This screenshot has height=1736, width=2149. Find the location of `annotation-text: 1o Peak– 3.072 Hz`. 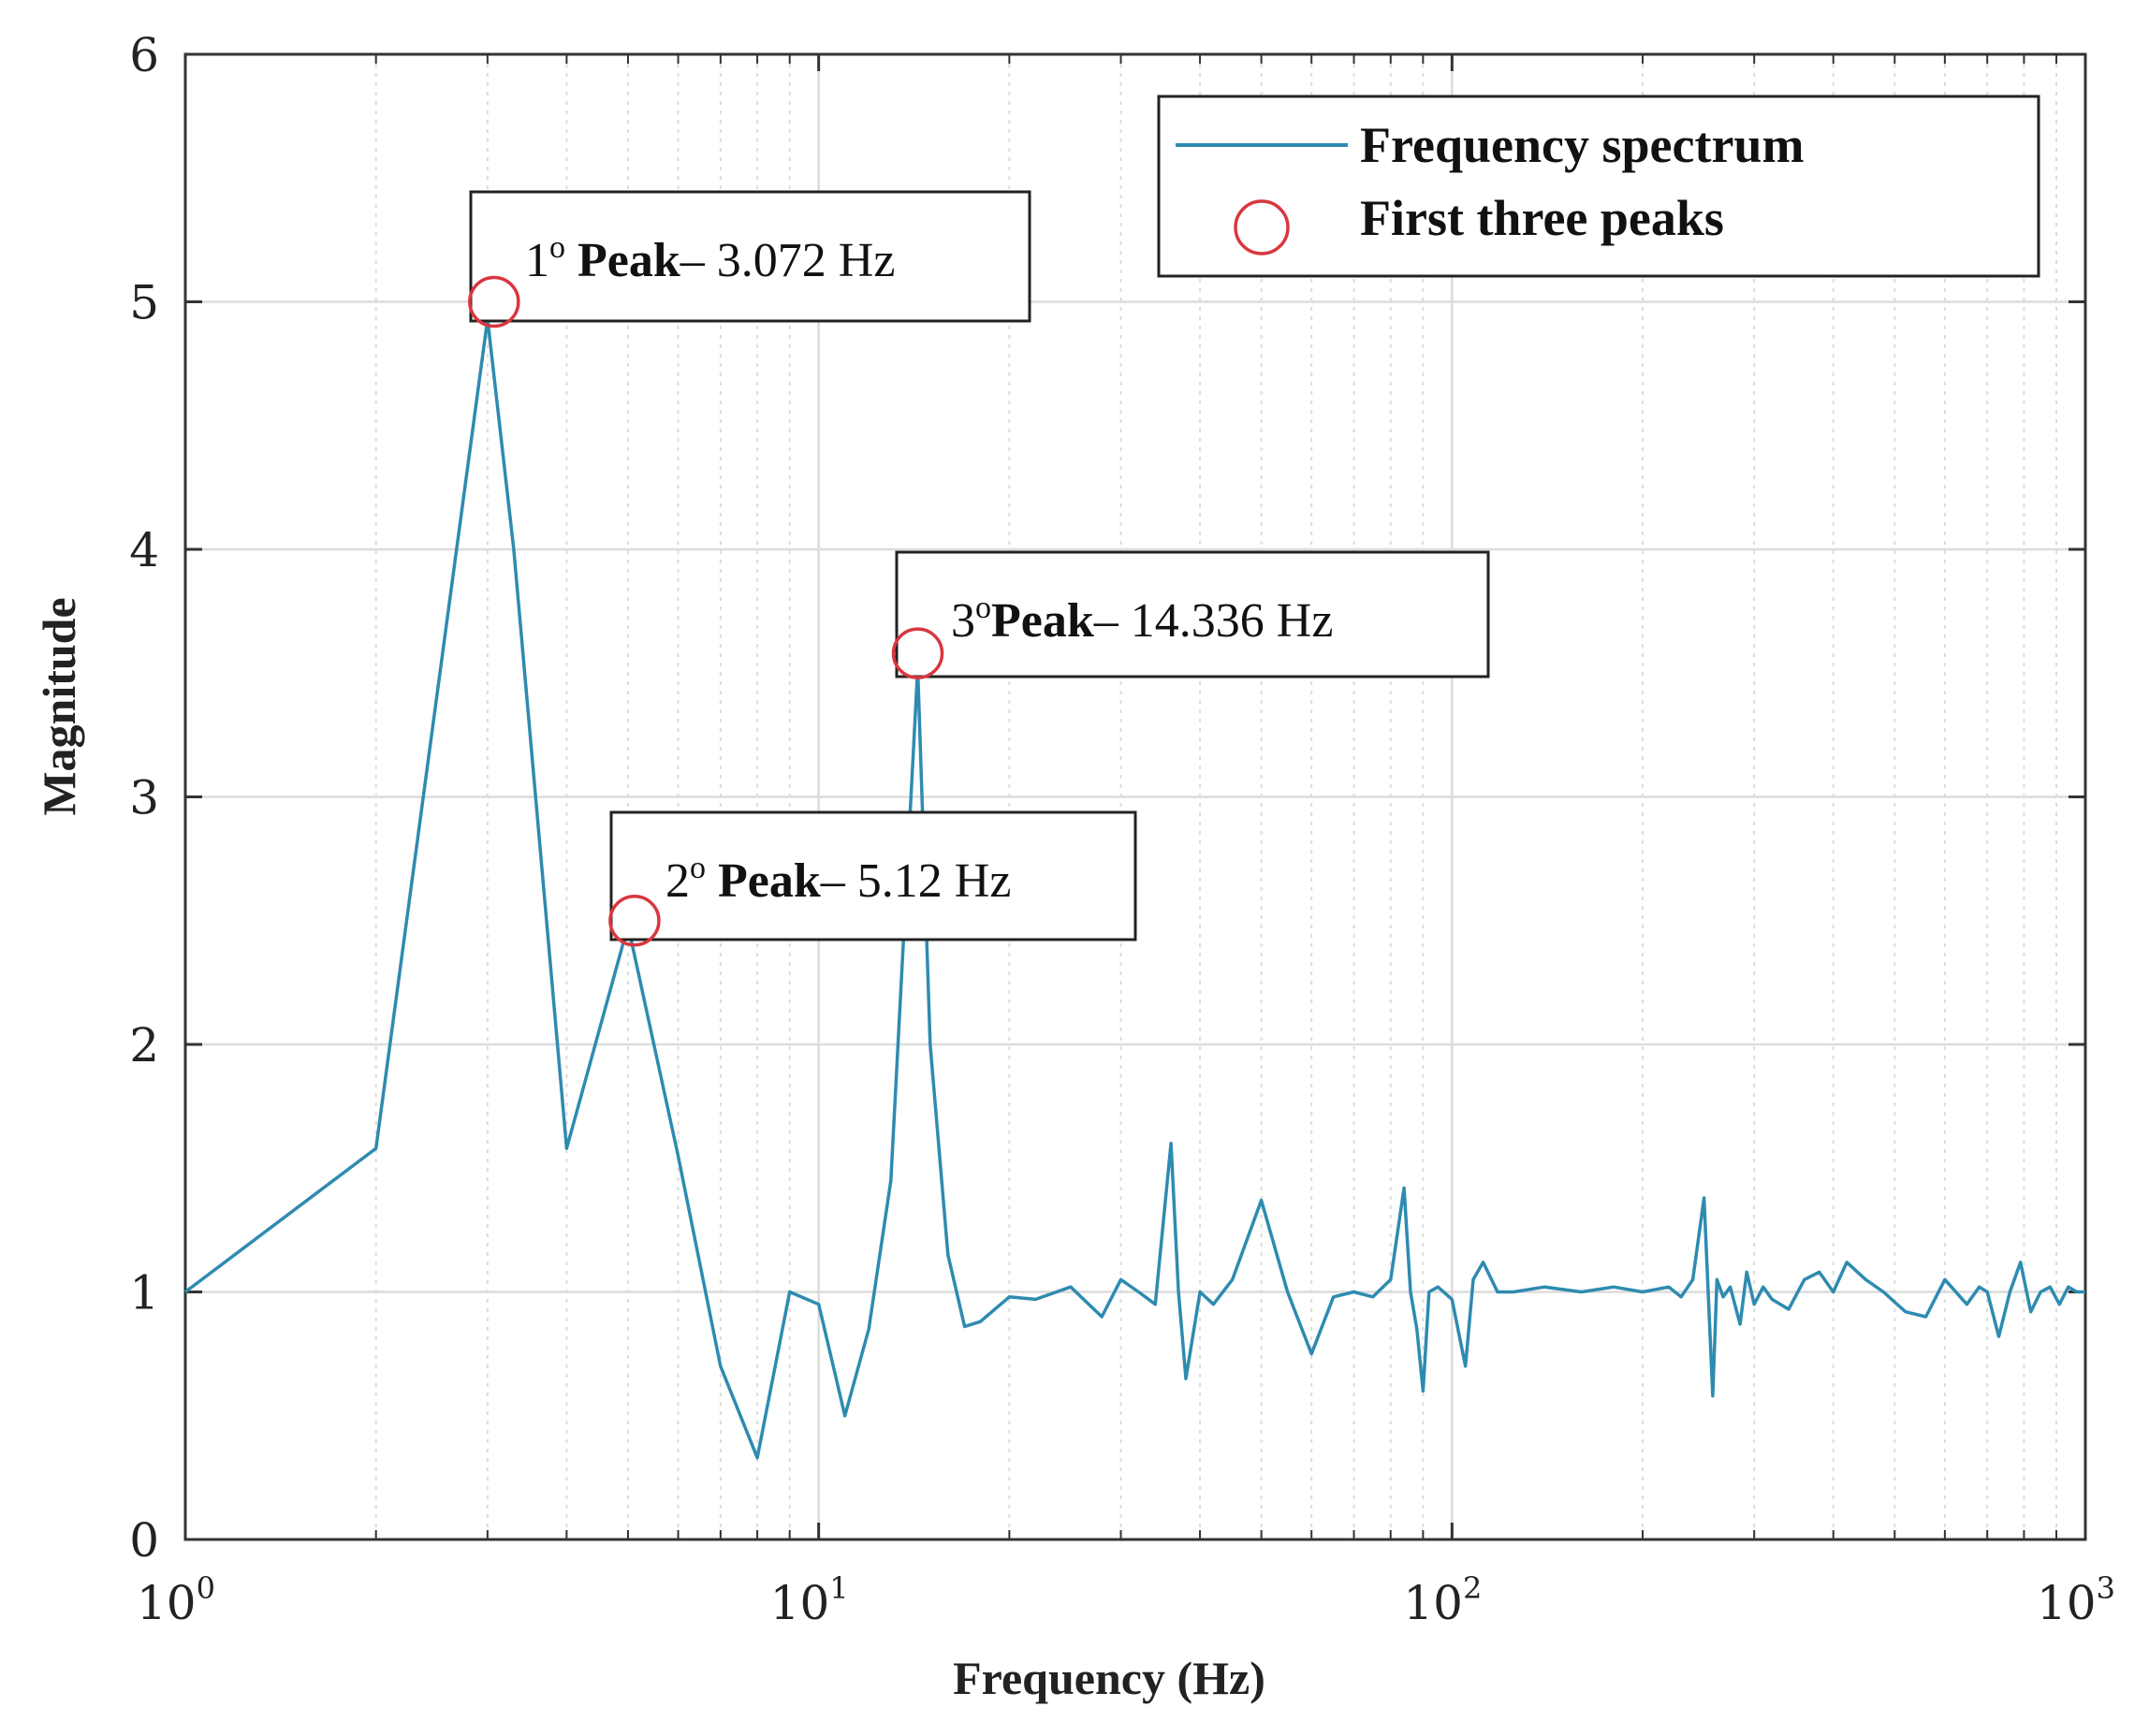

annotation-text: 1o Peak– 3.072 Hz is located at coordinates (710, 259).